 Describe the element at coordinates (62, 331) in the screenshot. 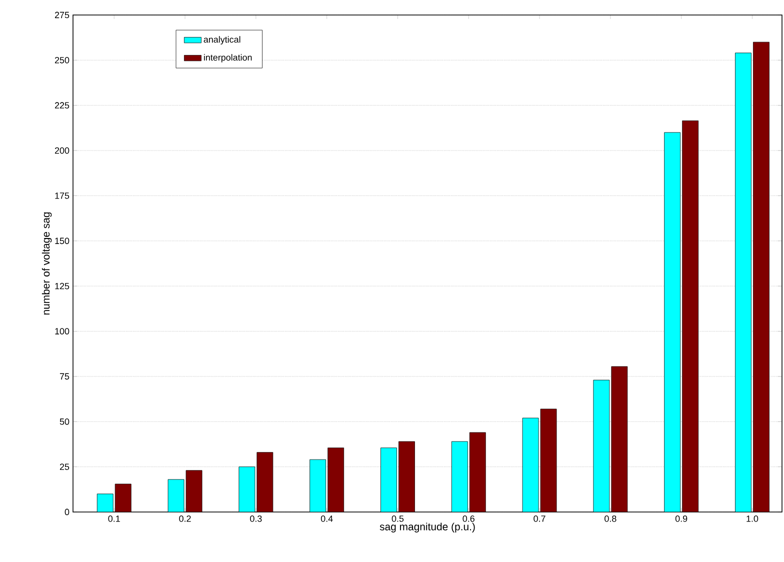

I see `y-tick-label: 100` at that location.